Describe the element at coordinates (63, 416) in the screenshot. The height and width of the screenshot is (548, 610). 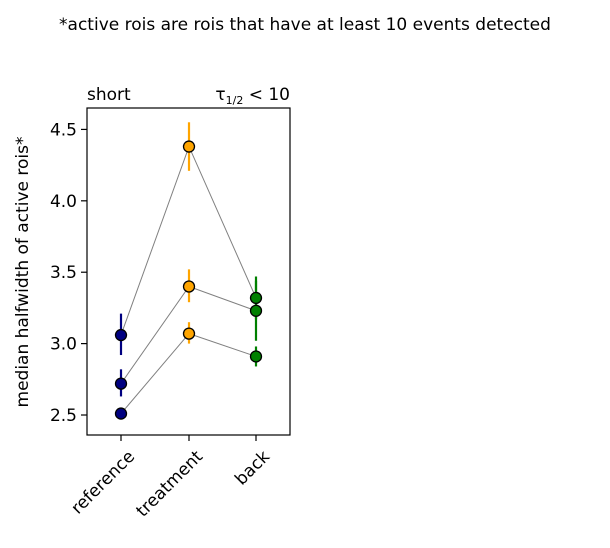
I see `y-tick-label: 2.5` at that location.